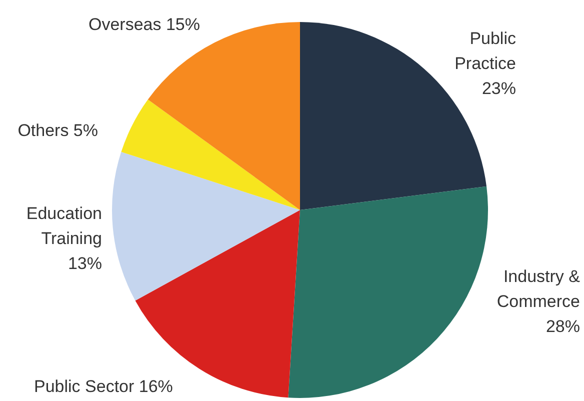 The height and width of the screenshot is (401, 584). I want to click on slice-label: Industry & Commerce, so click(538, 289).